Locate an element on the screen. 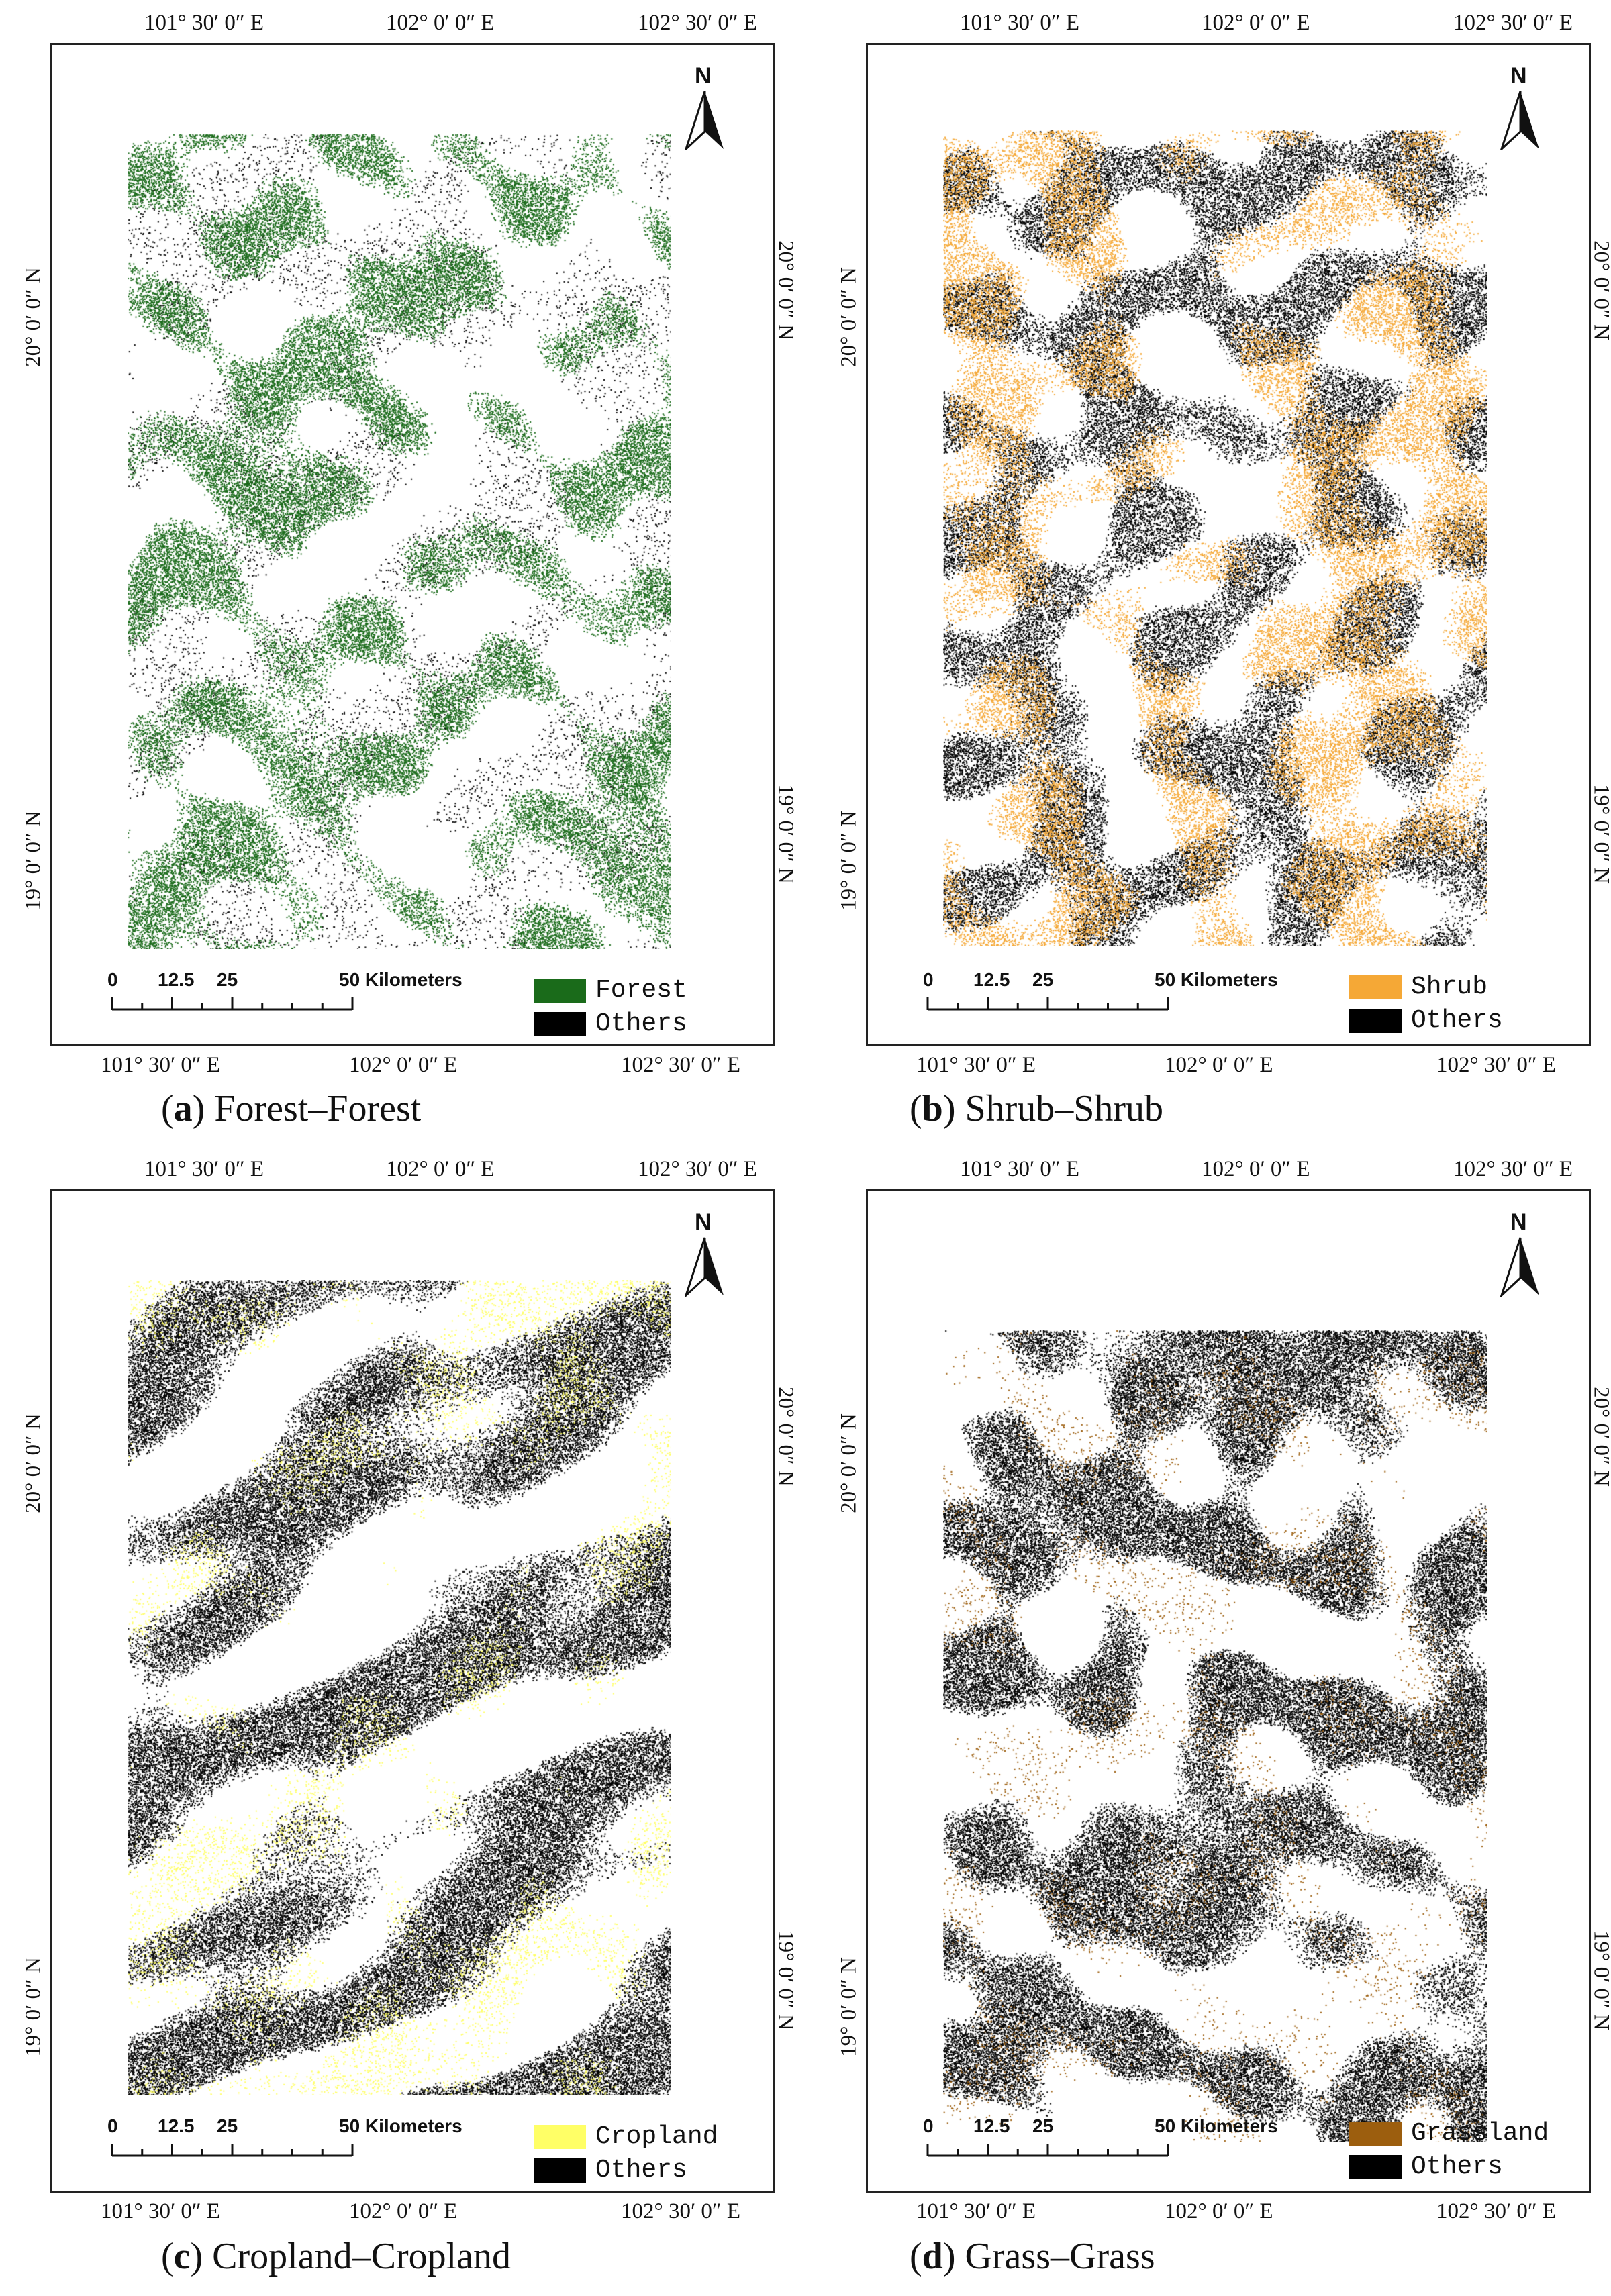 The width and height of the screenshot is (1611, 2296). legend-label: Shrub is located at coordinates (1449, 986).